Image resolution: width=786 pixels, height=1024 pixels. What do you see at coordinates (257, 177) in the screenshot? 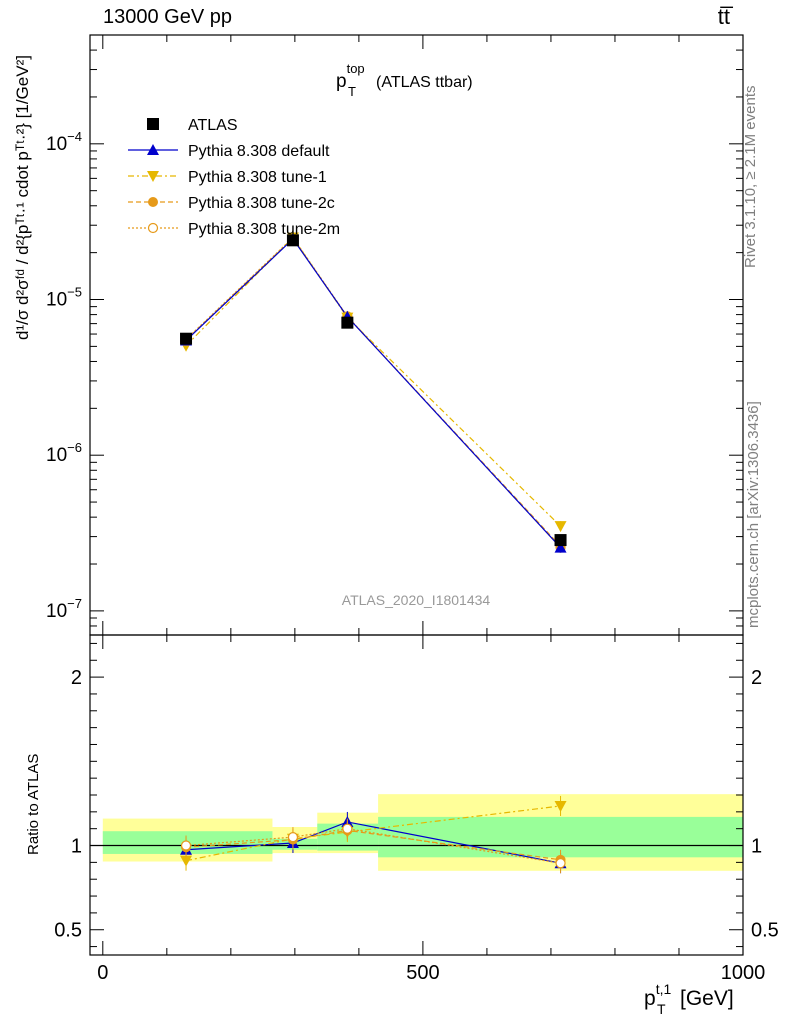
I see `legend-label: Pythia 8.308 tune-1` at bounding box center [257, 177].